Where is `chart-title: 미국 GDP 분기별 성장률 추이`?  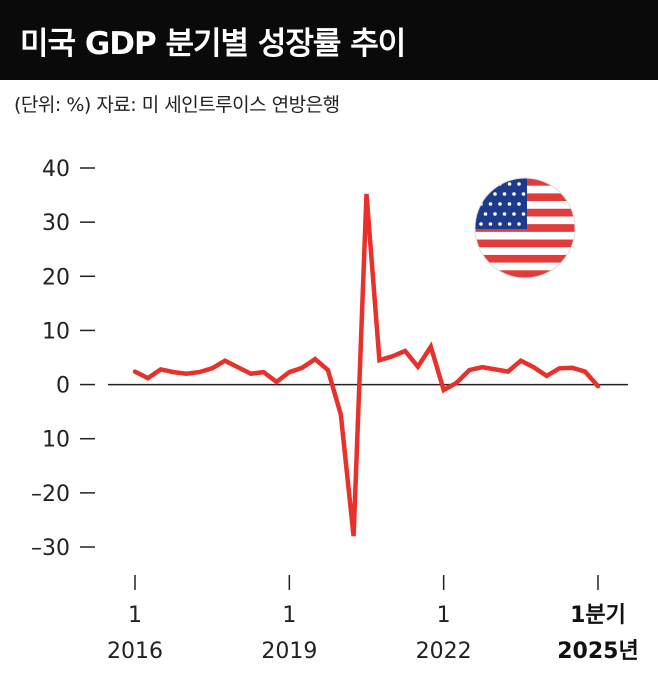 chart-title: 미국 GDP 분기별 성장률 추이 is located at coordinates (329, 40).